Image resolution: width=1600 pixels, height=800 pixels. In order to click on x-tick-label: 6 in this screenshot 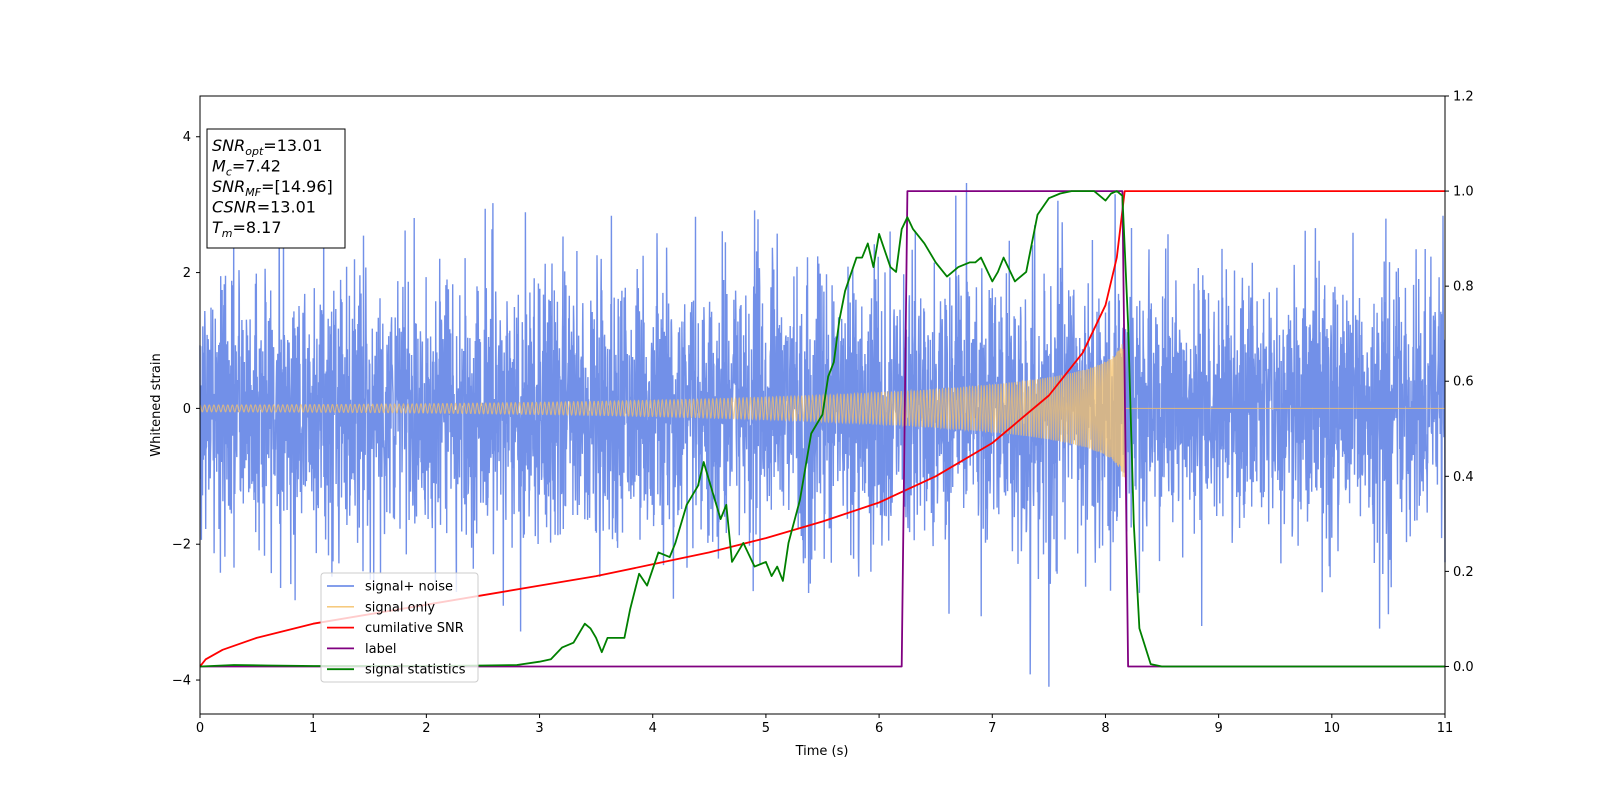, I will do `click(879, 728)`.